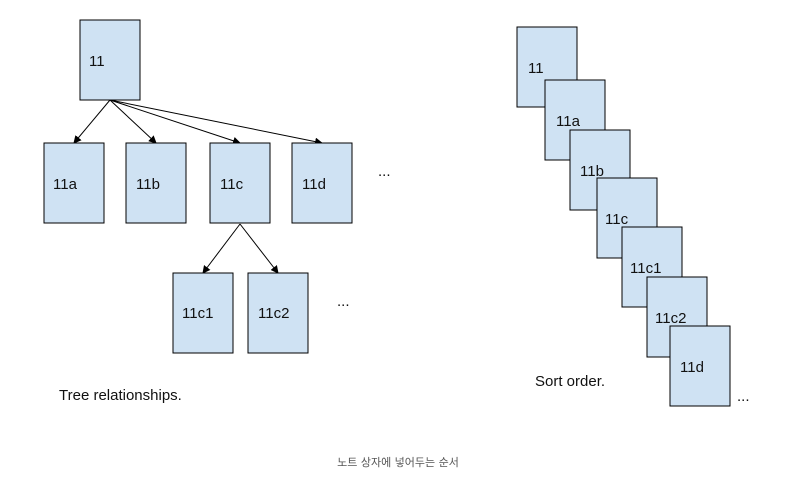 The height and width of the screenshot is (482, 796). Describe the element at coordinates (314, 184) in the screenshot. I see `tree-node-label: 11d` at that location.